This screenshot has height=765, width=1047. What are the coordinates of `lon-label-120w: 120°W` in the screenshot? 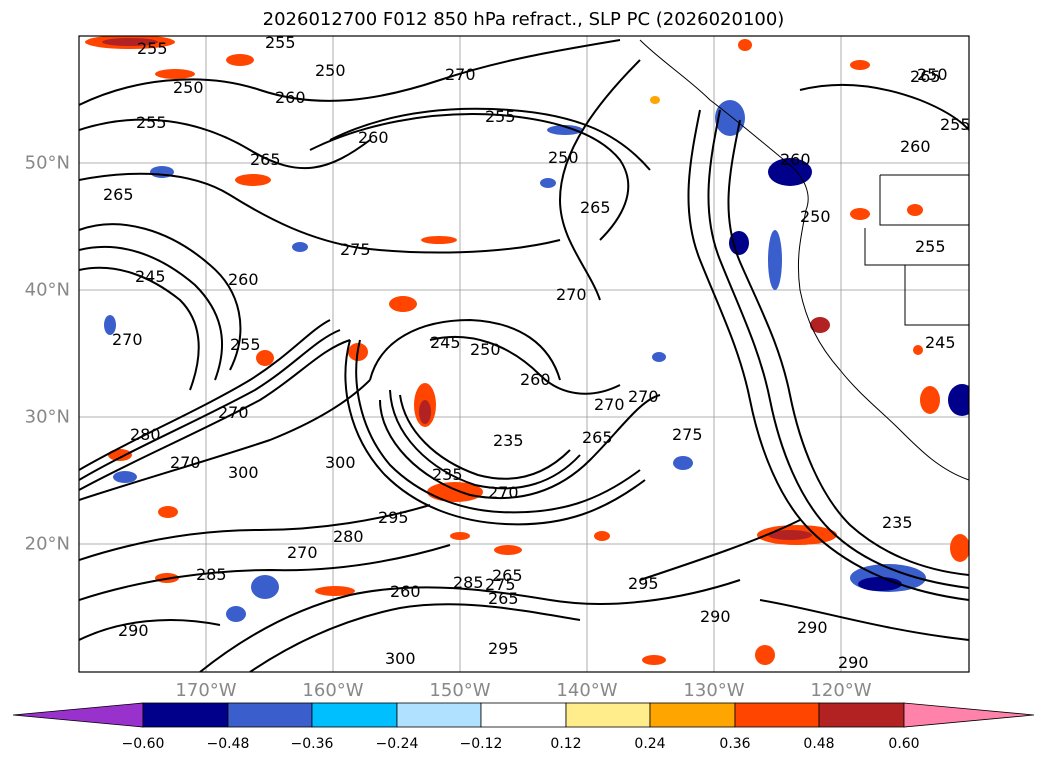 It's located at (841, 690).